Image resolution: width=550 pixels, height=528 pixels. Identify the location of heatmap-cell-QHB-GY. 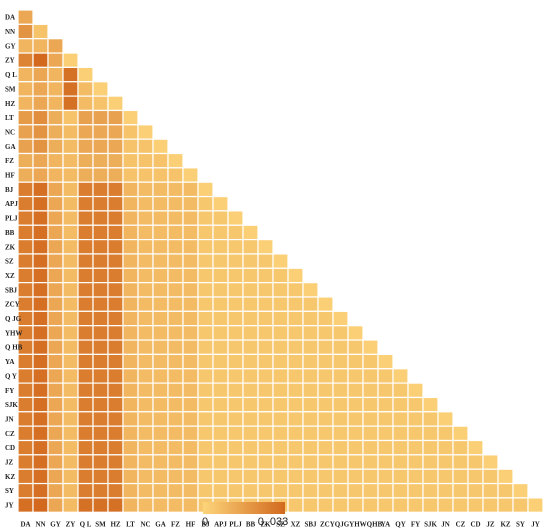
(55, 347).